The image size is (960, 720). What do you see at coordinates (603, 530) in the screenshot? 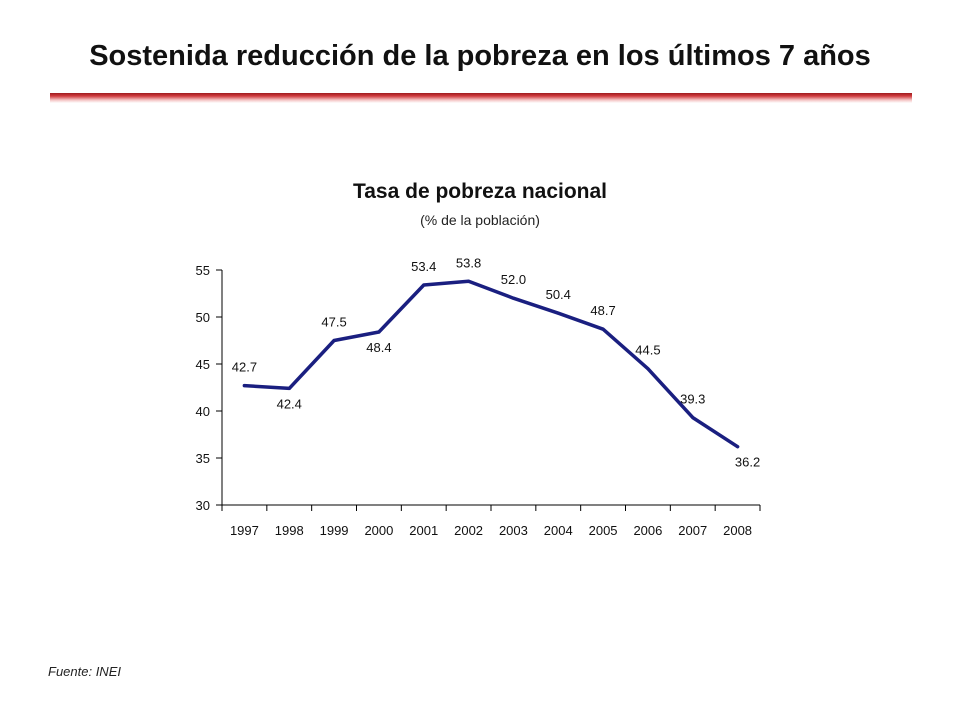
I see `x-tick-label: 2005` at bounding box center [603, 530].